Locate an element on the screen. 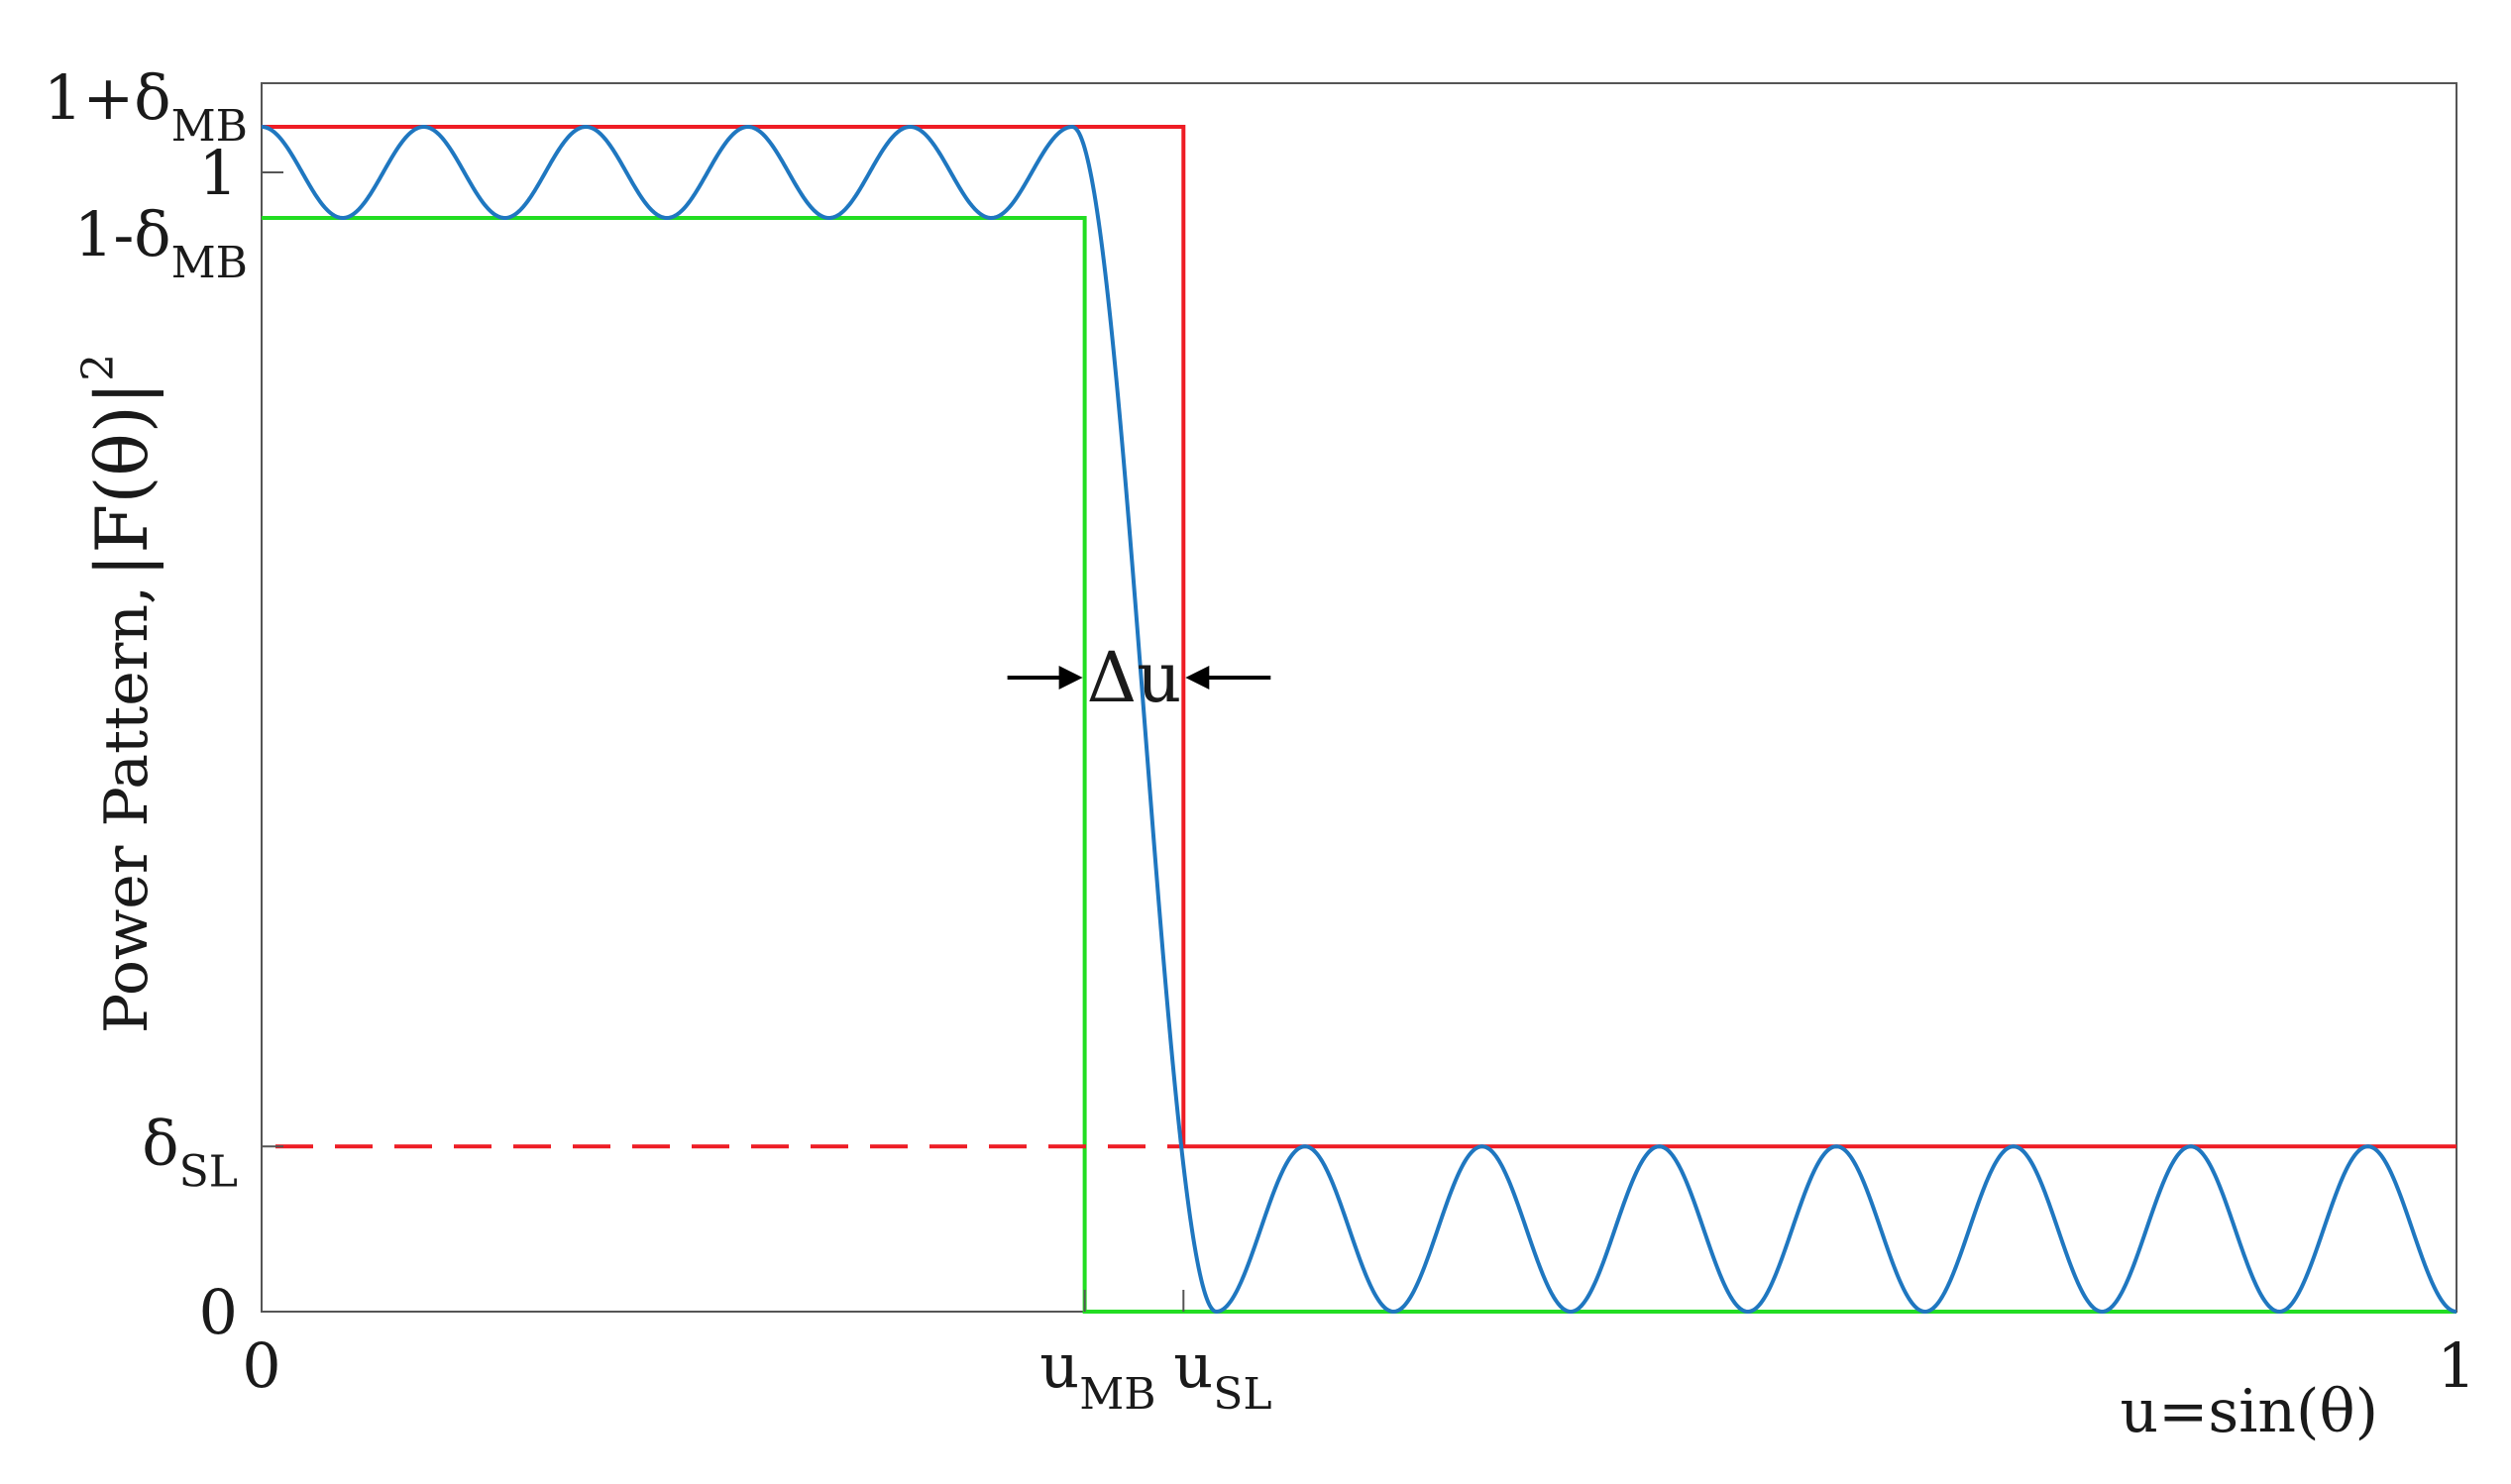  y-tick-delta-sl: δSL is located at coordinates (190, 1152).